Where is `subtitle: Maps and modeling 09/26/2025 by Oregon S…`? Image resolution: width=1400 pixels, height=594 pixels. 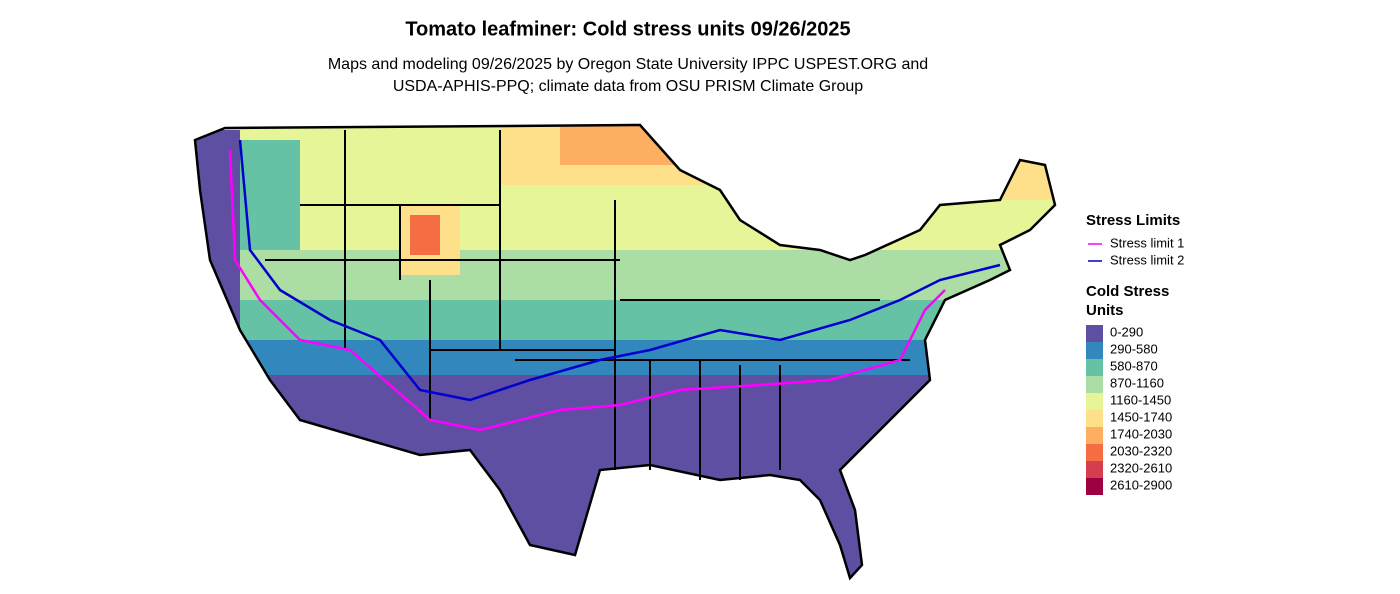 subtitle: Maps and modeling 09/26/2025 by Oregon S… is located at coordinates (628, 64).